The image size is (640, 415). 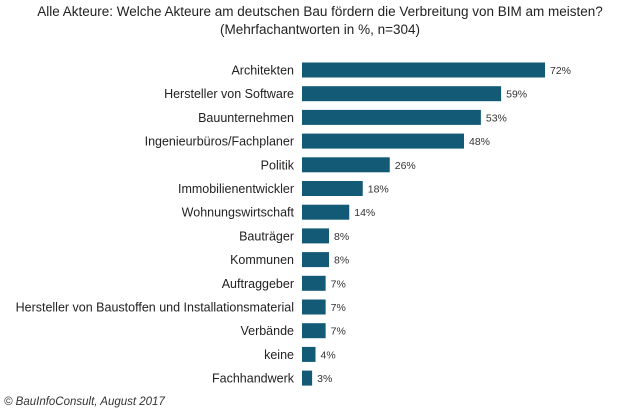 What do you see at coordinates (364, 213) in the screenshot?
I see `data-label: 14%` at bounding box center [364, 213].